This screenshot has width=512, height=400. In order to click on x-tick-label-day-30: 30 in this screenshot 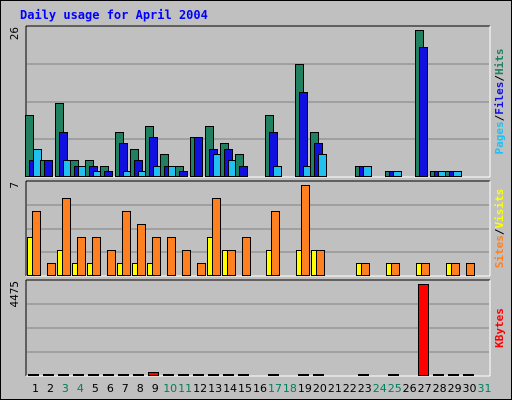, I will do `click(470, 388)`.